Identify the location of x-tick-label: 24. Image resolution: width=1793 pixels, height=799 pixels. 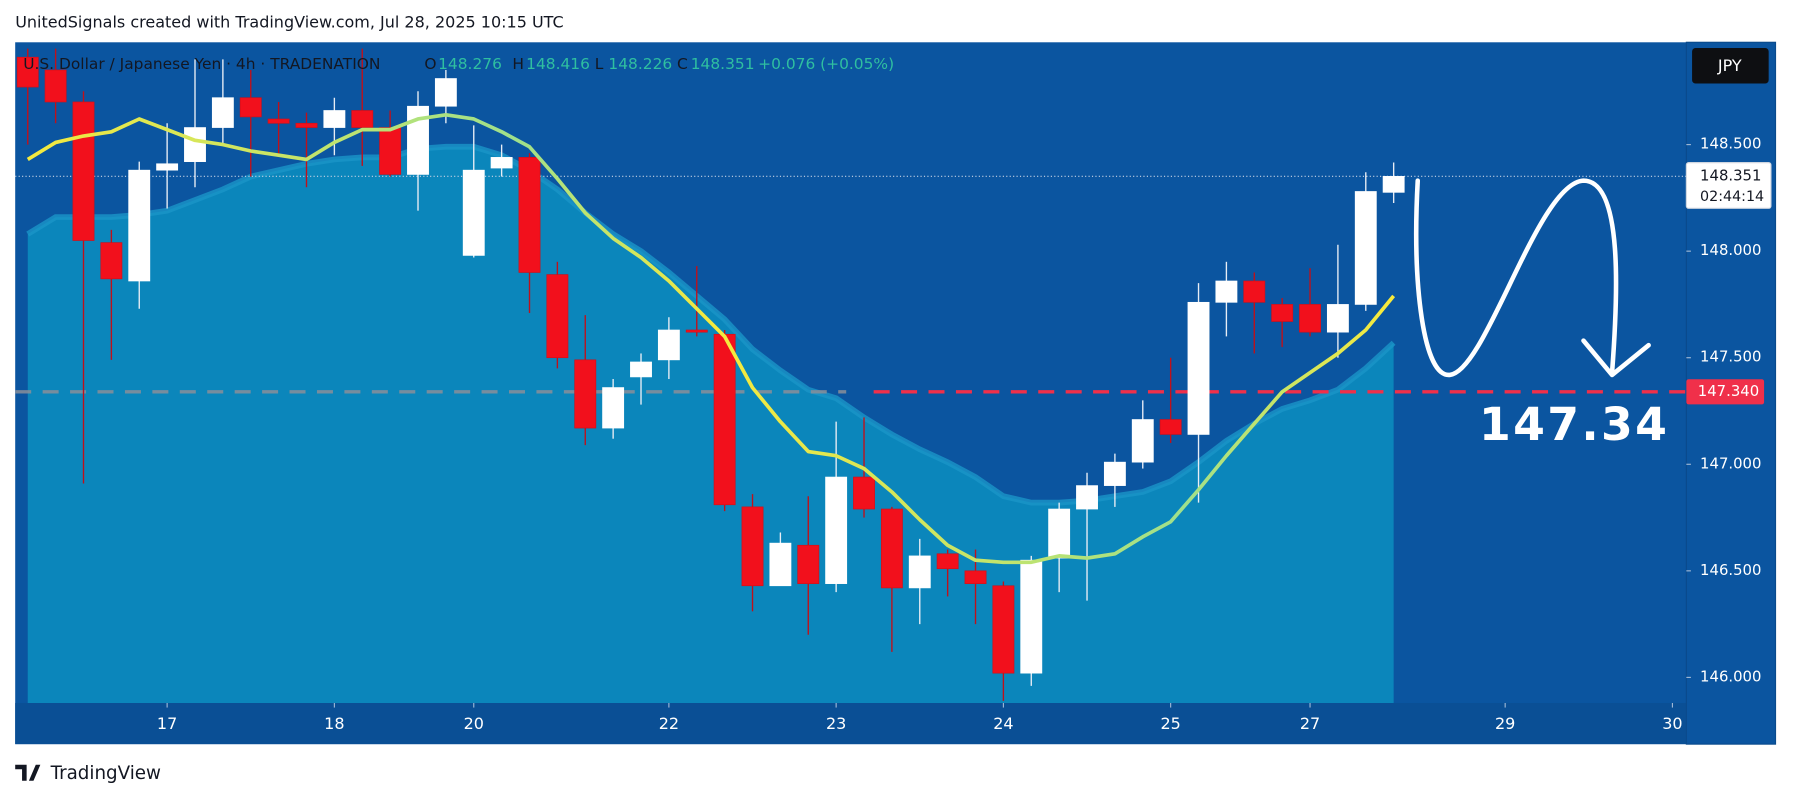
(1003, 723).